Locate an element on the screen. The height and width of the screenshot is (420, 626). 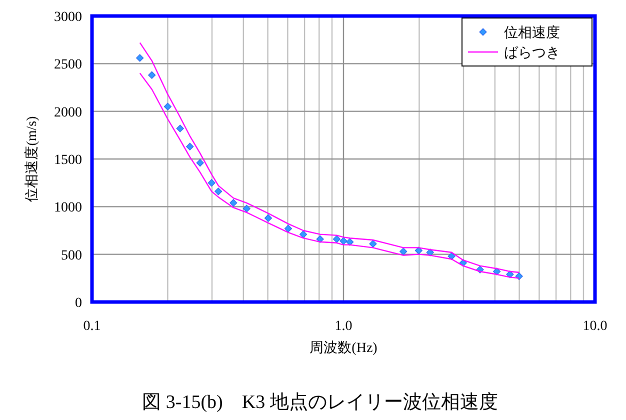
x-axis-title: 周波数(Hz) is located at coordinates (344, 348).